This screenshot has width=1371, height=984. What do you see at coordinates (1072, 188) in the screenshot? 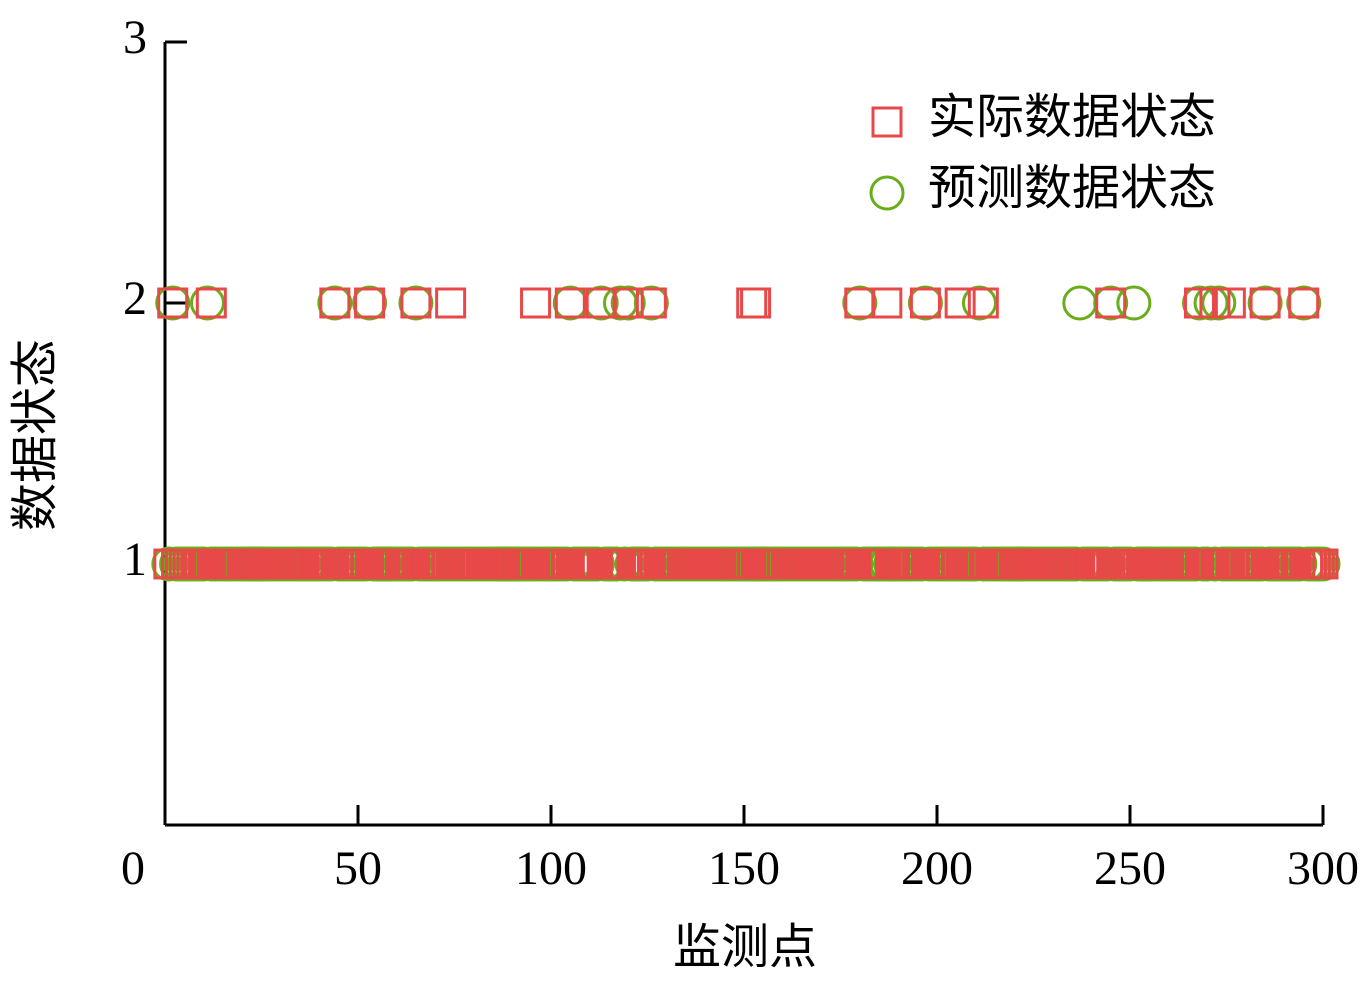
I see `legend-label: 预测数据状态` at bounding box center [1072, 188].